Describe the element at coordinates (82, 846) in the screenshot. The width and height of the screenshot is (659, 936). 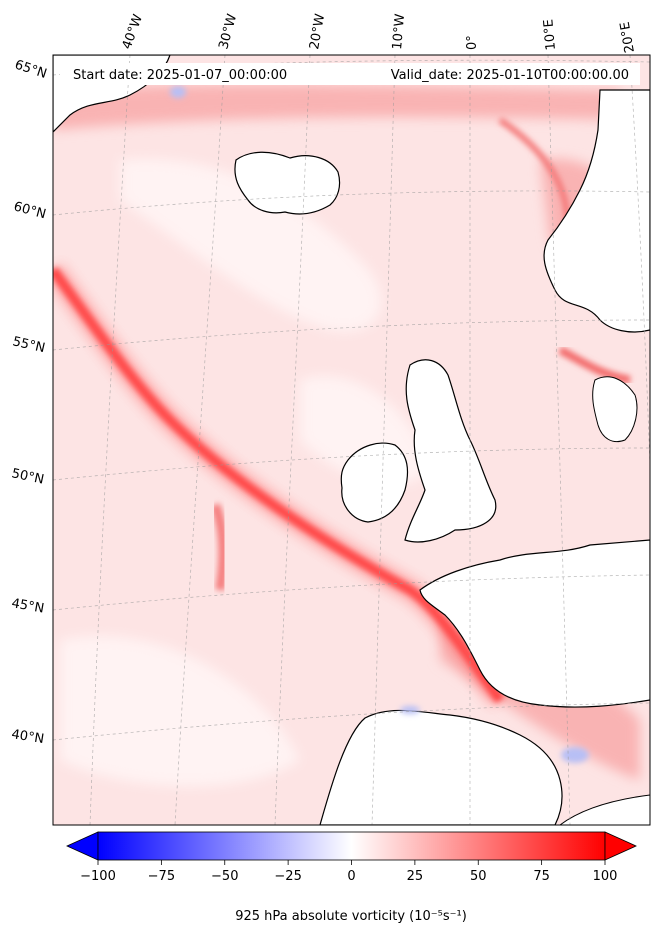
I see `colorbar-extend-low` at that location.